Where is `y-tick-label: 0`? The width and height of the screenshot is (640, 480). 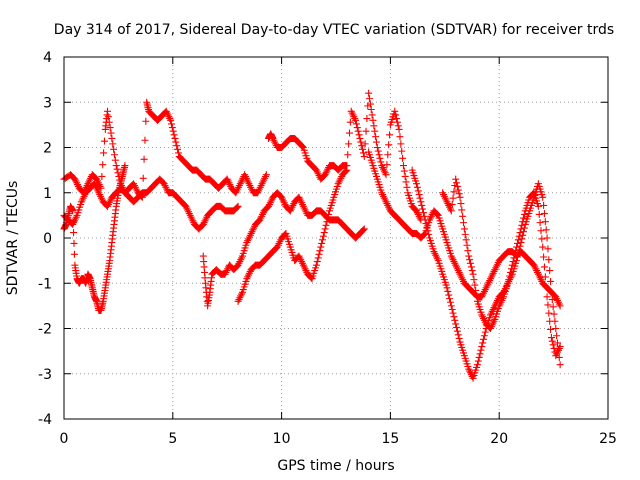 y-tick-label: 0 is located at coordinates (47, 239).